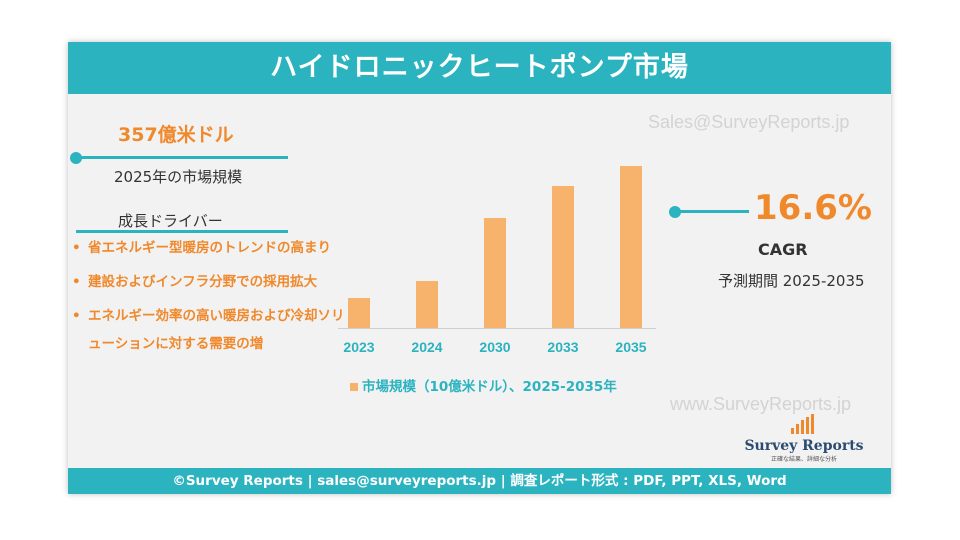 Image resolution: width=960 pixels, height=540 pixels. What do you see at coordinates (354, 387) in the screenshot?
I see `legend-swatch` at bounding box center [354, 387].